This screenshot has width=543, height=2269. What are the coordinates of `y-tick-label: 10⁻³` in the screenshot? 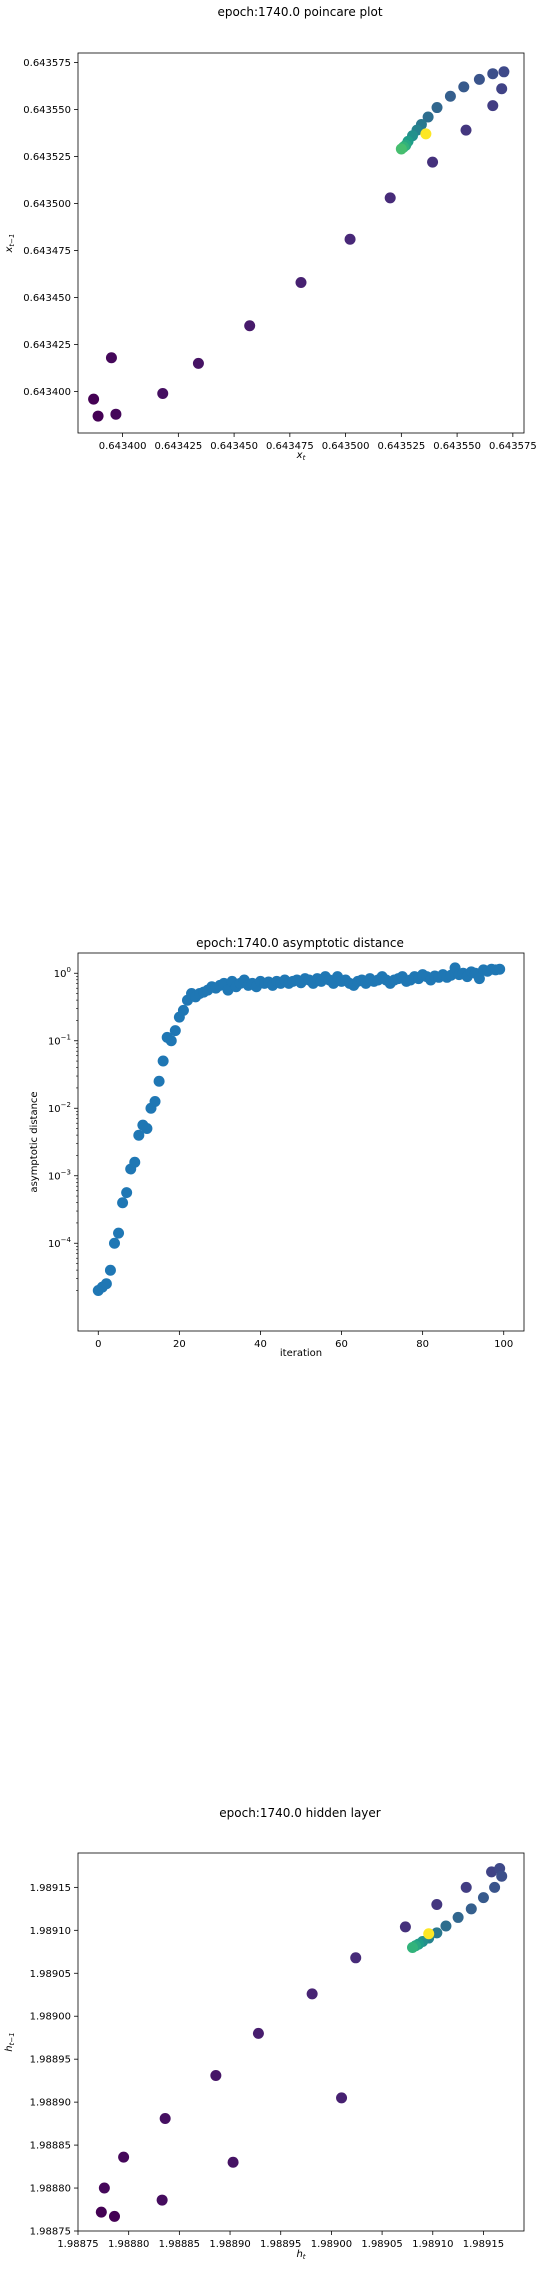 It's located at (59, 1175).